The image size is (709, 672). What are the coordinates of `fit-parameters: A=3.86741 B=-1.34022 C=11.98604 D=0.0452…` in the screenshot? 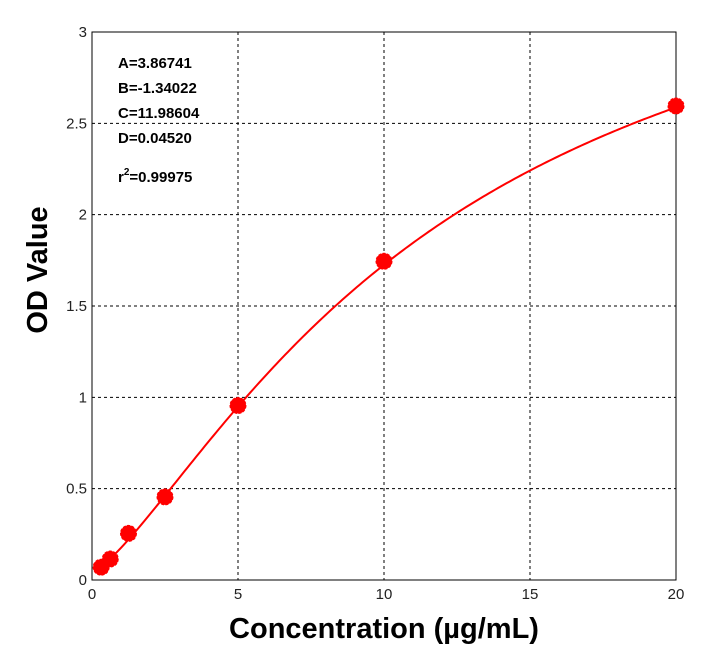 It's located at (159, 120).